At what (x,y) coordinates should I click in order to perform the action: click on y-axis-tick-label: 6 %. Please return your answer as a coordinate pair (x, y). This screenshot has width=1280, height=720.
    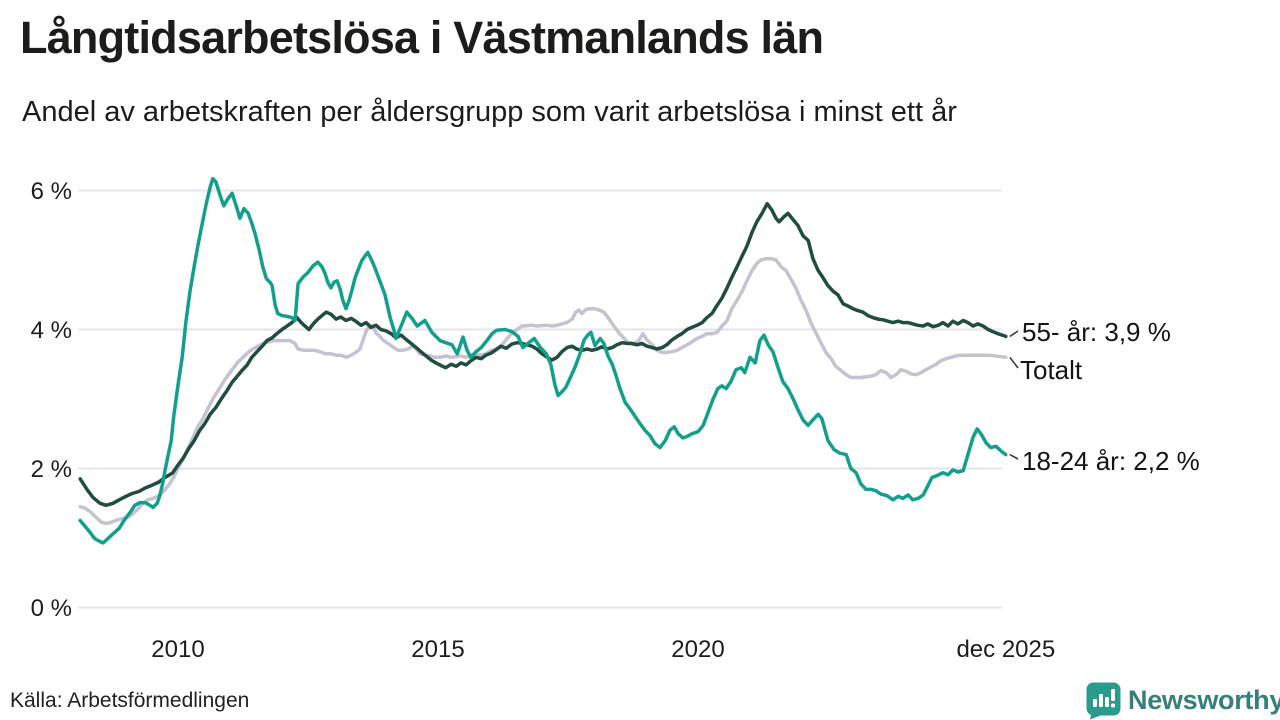
    Looking at the image, I should click on (51, 191).